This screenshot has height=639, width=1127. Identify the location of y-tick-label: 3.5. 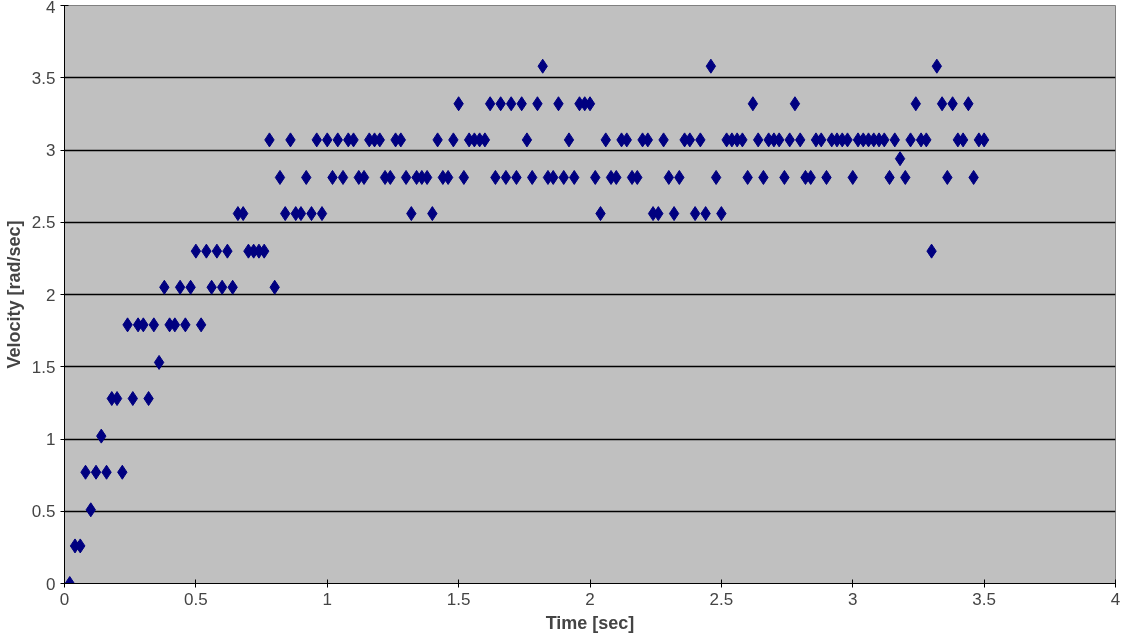
(43, 78).